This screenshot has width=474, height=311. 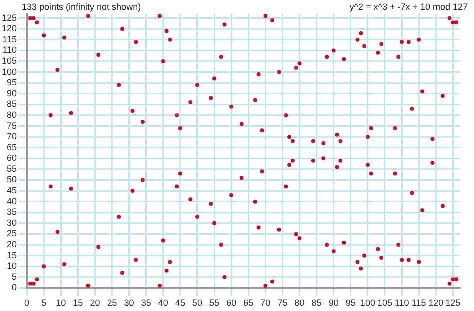 I want to click on x-tick-label: 120, so click(x=436, y=303).